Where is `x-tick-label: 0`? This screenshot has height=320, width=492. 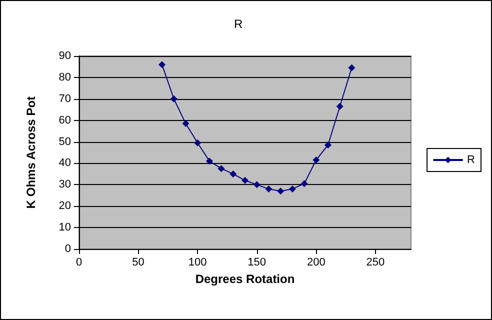 x-tick-label: 0 is located at coordinates (79, 262).